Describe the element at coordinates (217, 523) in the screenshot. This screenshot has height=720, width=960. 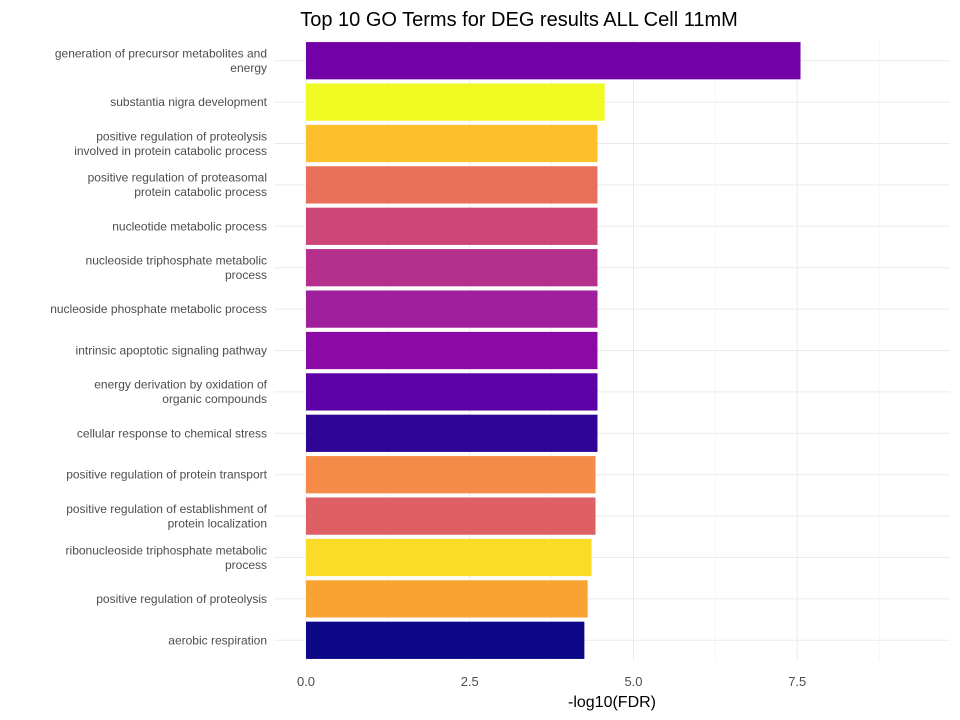
I see `category-label-line: protein localization` at that location.